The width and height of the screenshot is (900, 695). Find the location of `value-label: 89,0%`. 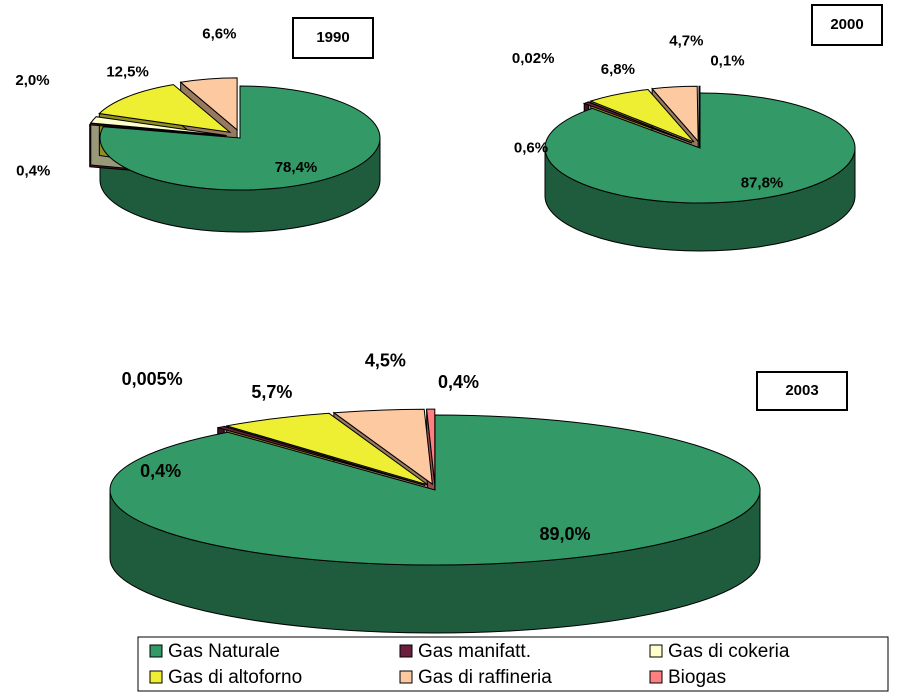

value-label: 89,0% is located at coordinates (564, 534).